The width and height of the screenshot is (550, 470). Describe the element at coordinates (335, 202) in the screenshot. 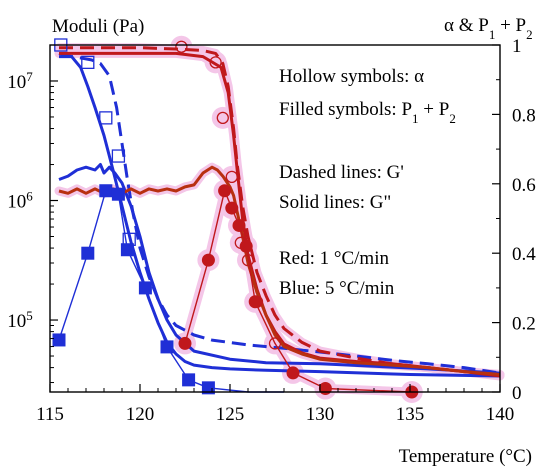

I see `annotation-solid: Solid lines: G"` at that location.